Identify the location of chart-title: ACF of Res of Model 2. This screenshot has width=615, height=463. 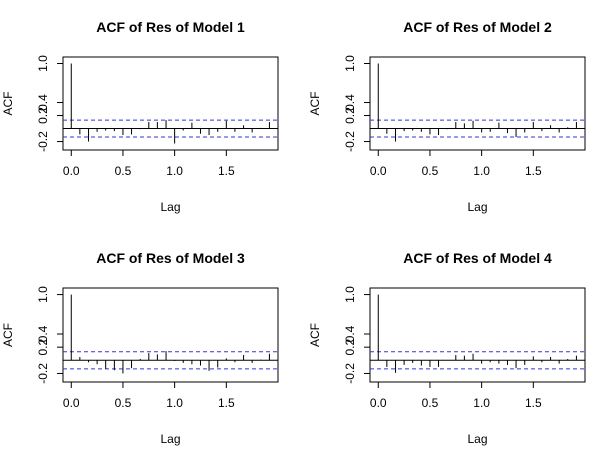
(477, 27).